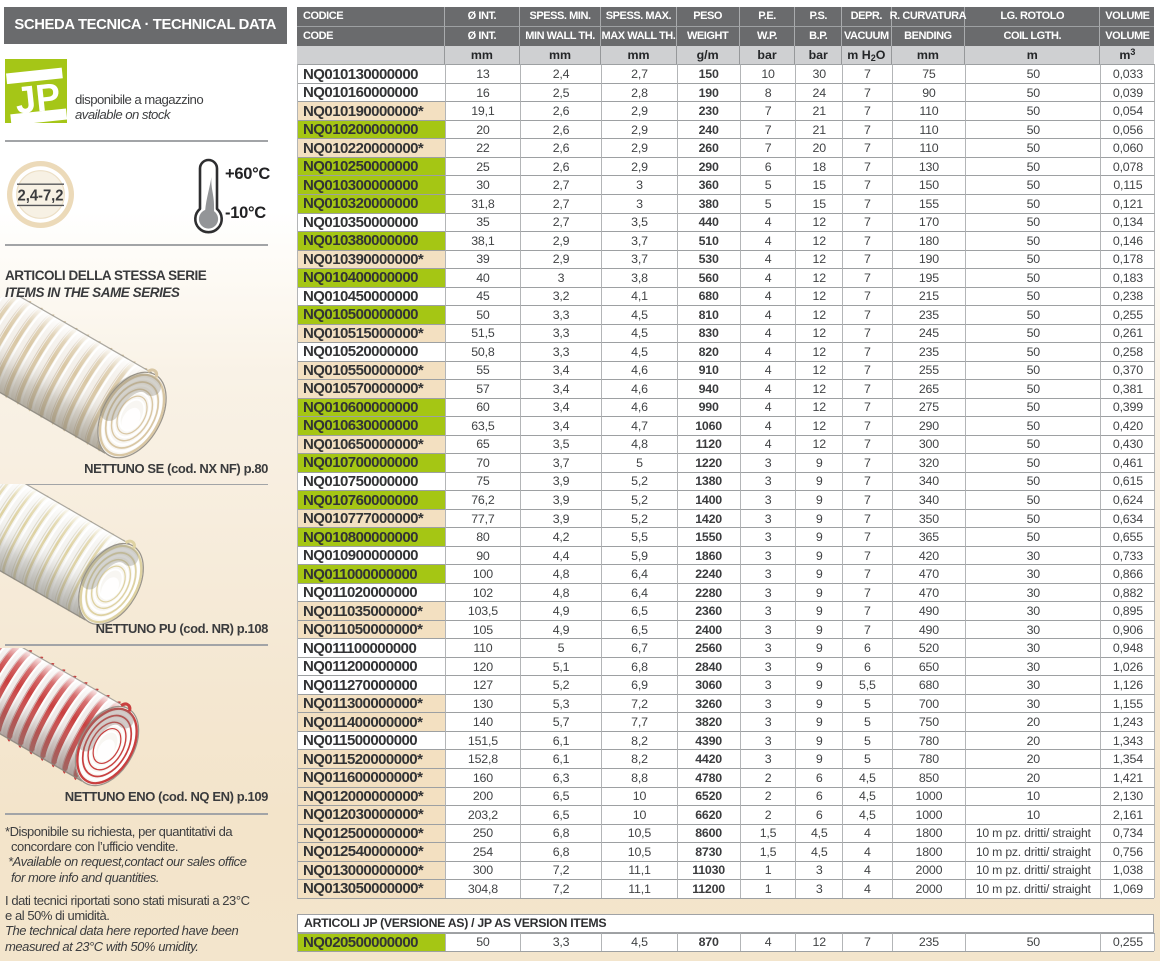  Describe the element at coordinates (37, 99) in the screenshot. I see `svg-text: JP` at that location.